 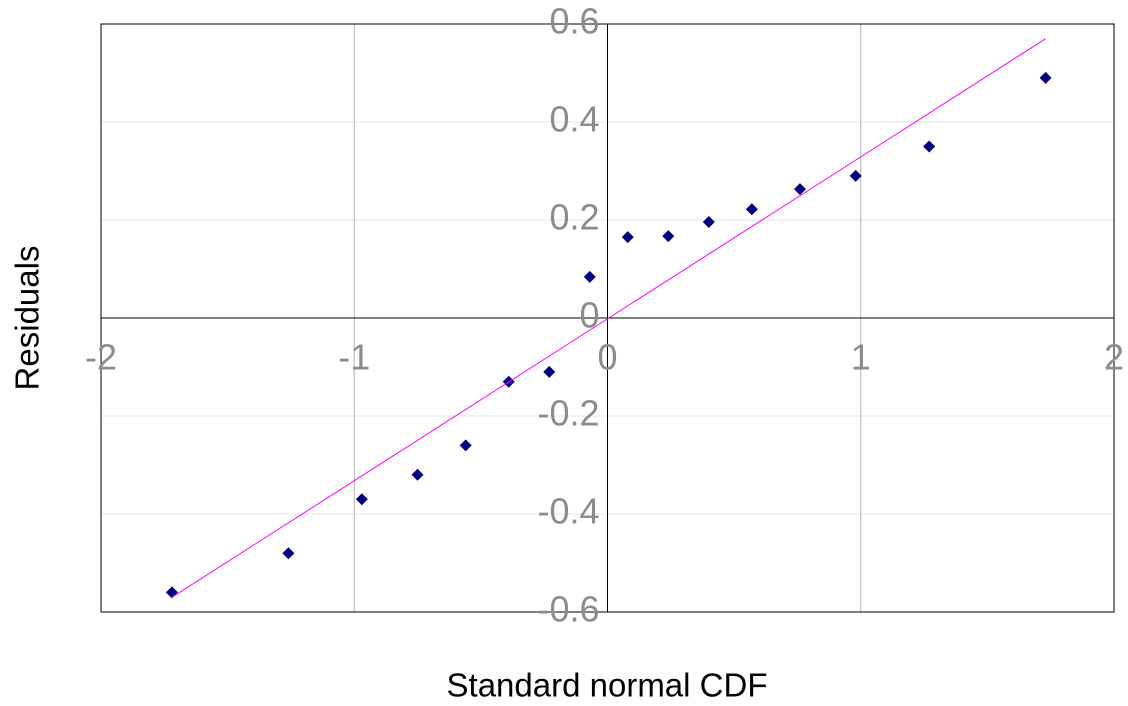 What do you see at coordinates (568, 609) in the screenshot?
I see `y-tick-label: -0.6` at bounding box center [568, 609].